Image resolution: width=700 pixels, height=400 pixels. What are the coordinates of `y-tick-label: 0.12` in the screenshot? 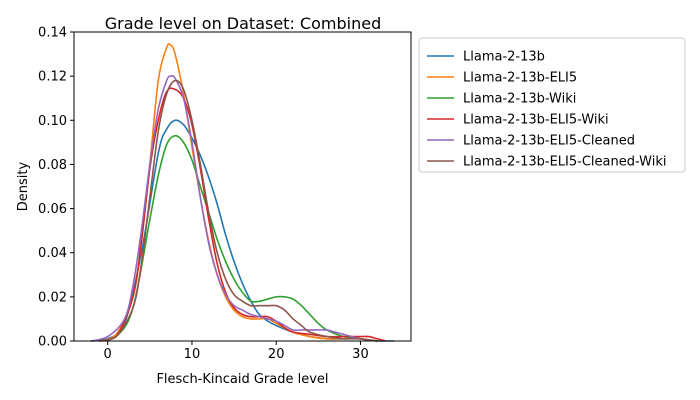 It's located at (52, 77).